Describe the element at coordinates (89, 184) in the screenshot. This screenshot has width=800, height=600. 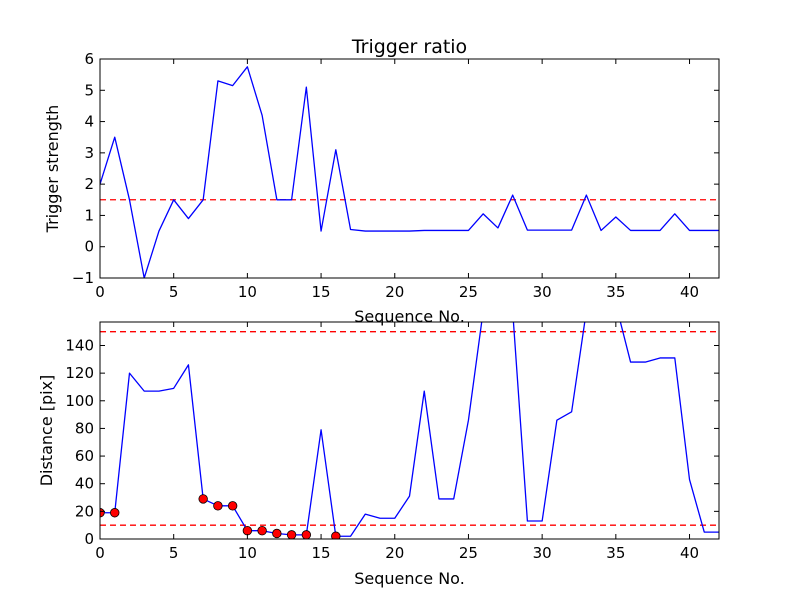
I see `y-tick-label: 2` at that location.